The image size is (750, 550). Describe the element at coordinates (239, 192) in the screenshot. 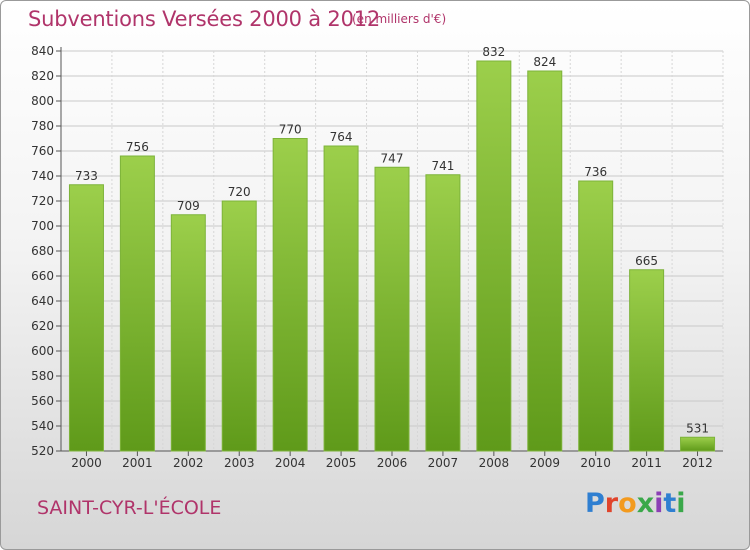

I see `value-label: 720` at that location.